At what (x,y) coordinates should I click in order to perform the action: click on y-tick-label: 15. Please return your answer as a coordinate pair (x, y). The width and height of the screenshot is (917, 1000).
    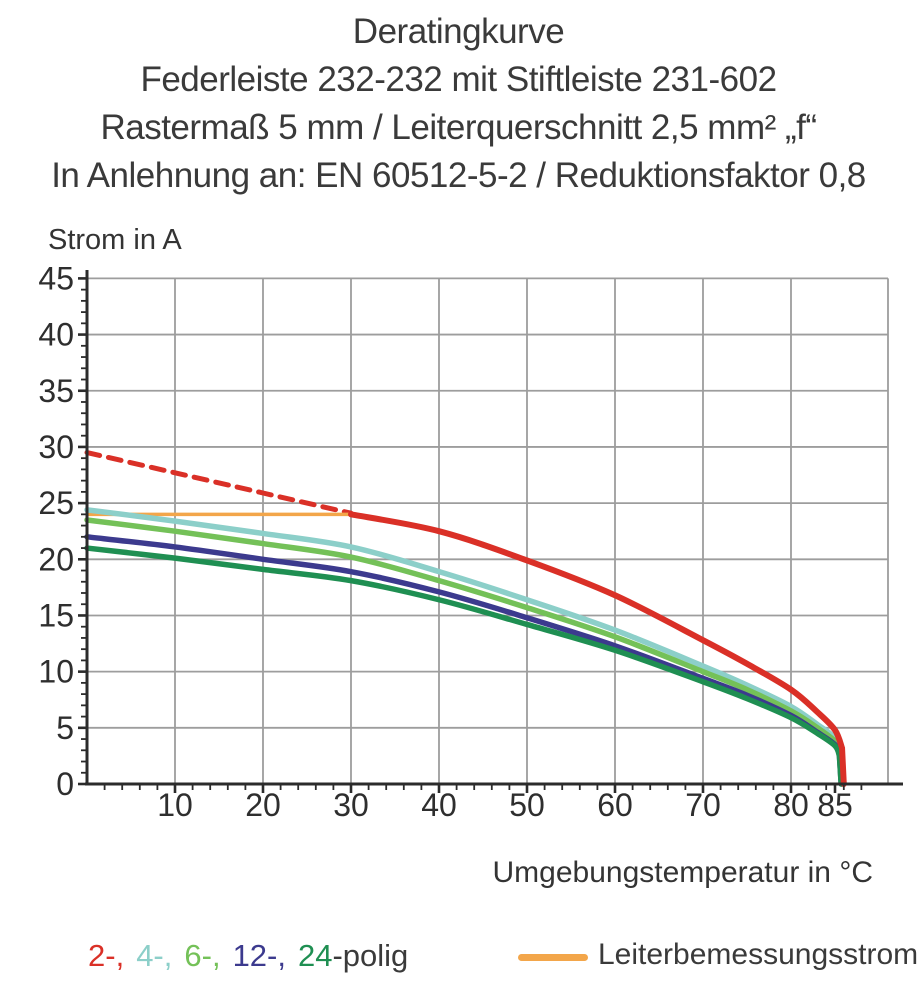
    Looking at the image, I should click on (56, 615).